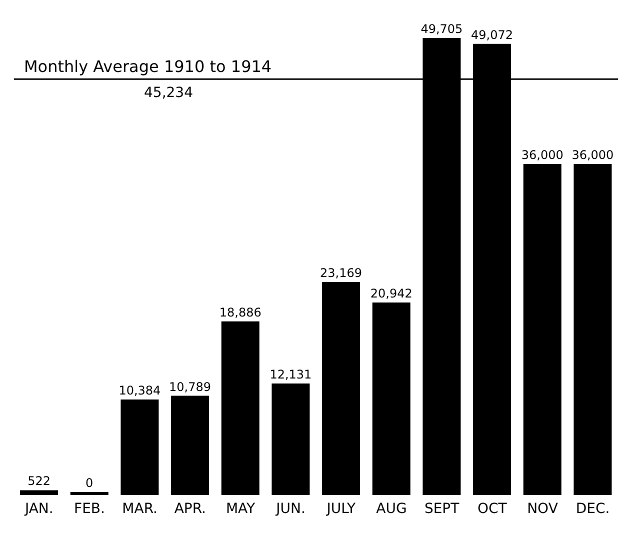  What do you see at coordinates (148, 66) in the screenshot?
I see `ref-line-label: Monthly Average 1910 to 1914` at bounding box center [148, 66].